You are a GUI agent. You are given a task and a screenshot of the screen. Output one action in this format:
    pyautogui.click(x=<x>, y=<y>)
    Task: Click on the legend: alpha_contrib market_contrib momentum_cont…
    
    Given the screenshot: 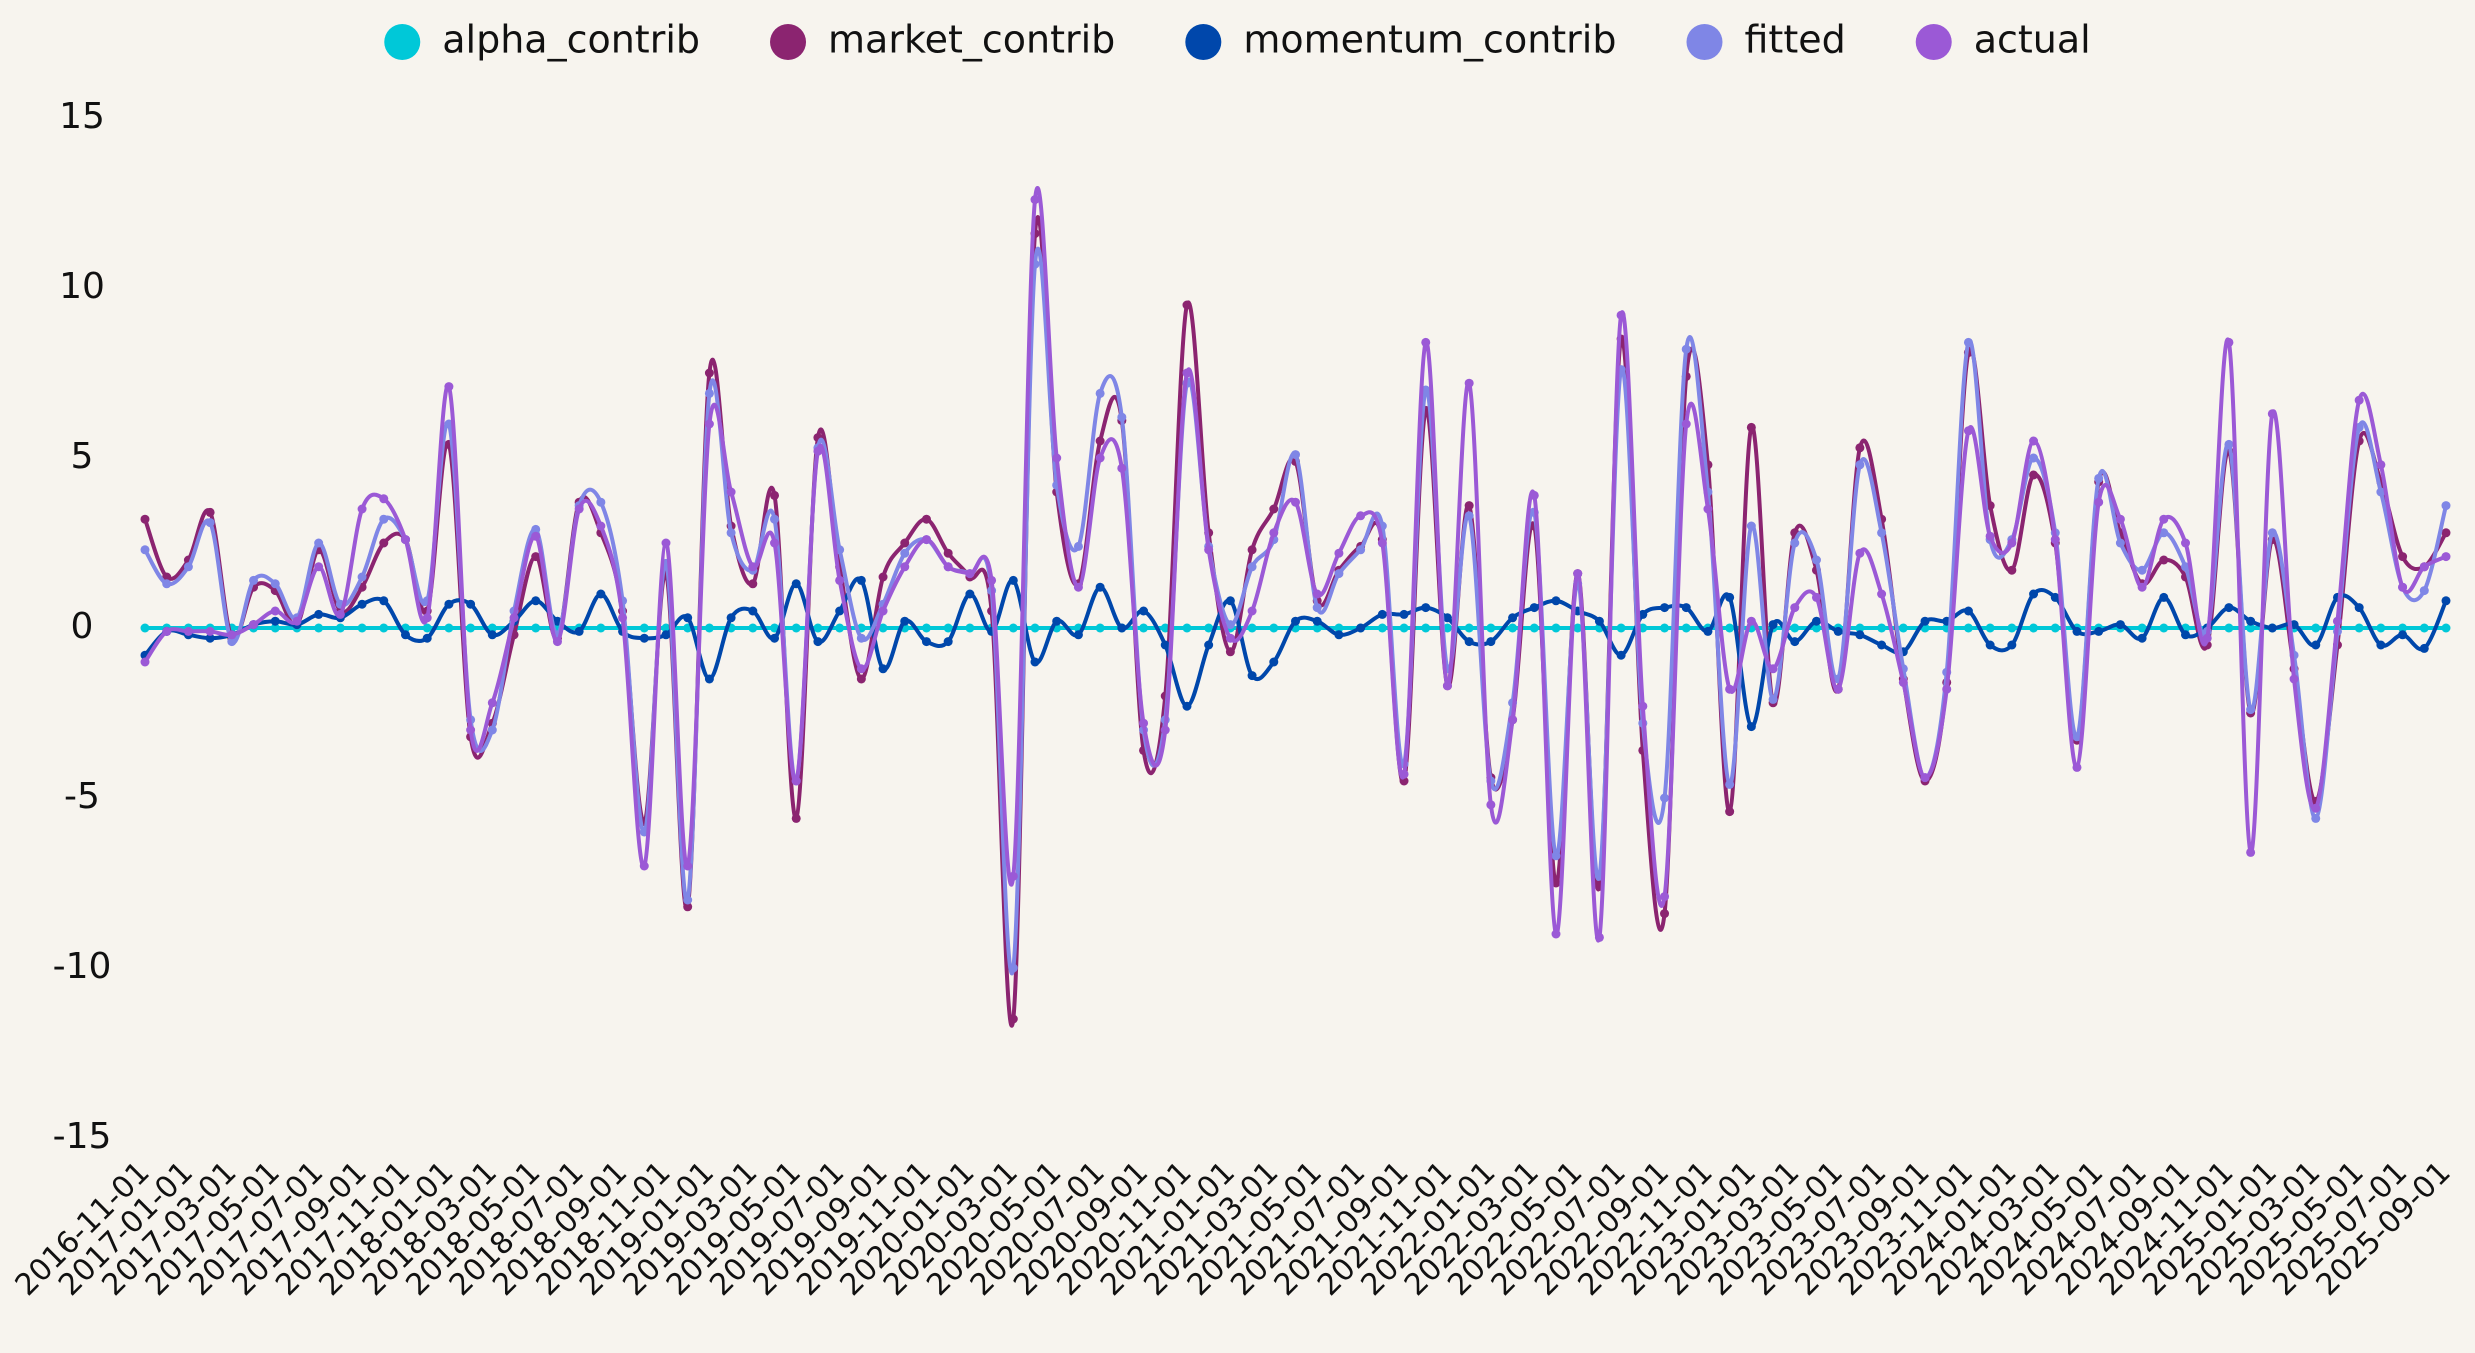 What is the action you would take?
    pyautogui.click(x=1237, y=40)
    